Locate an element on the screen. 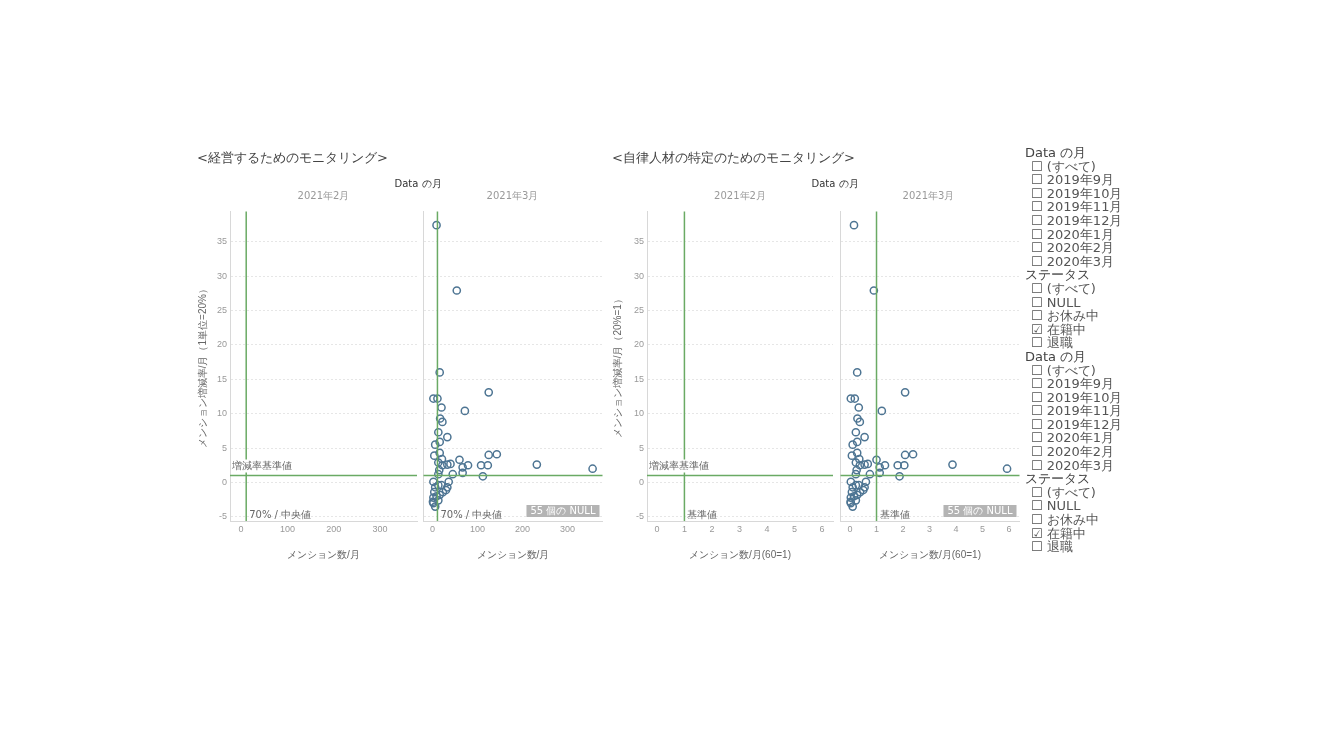  chart-title: <自律人材の特定のためのモニタリング> is located at coordinates (733, 158).